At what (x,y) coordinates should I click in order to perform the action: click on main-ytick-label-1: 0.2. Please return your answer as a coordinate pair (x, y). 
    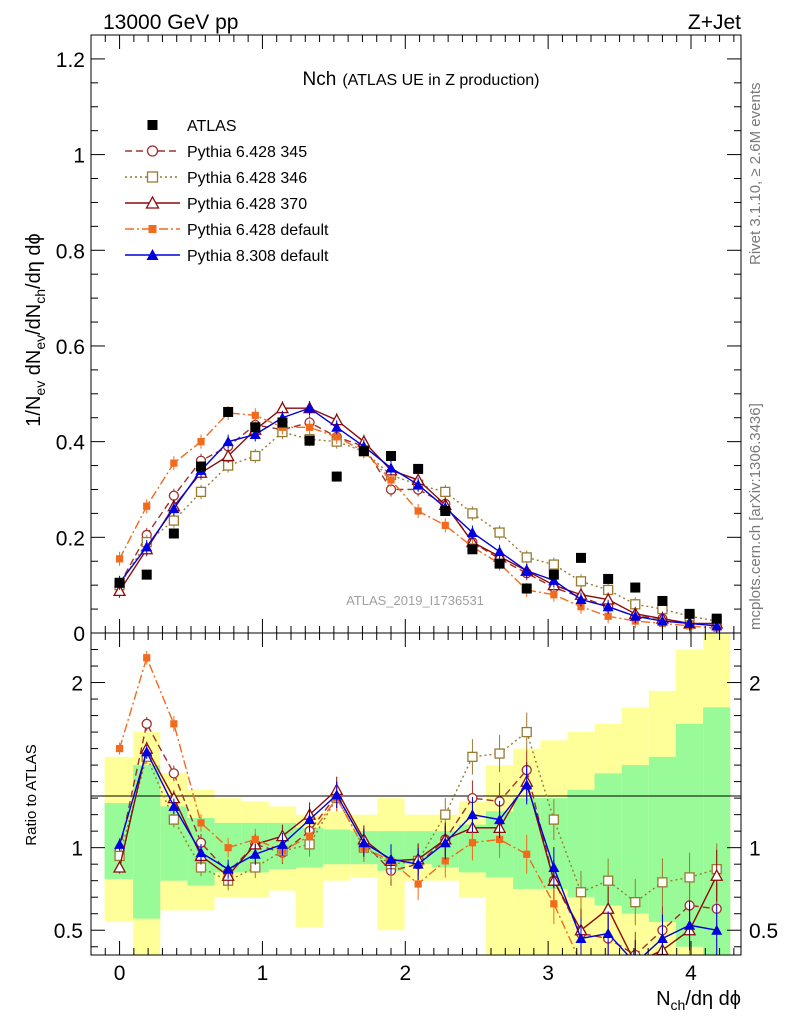
    Looking at the image, I should click on (70, 538).